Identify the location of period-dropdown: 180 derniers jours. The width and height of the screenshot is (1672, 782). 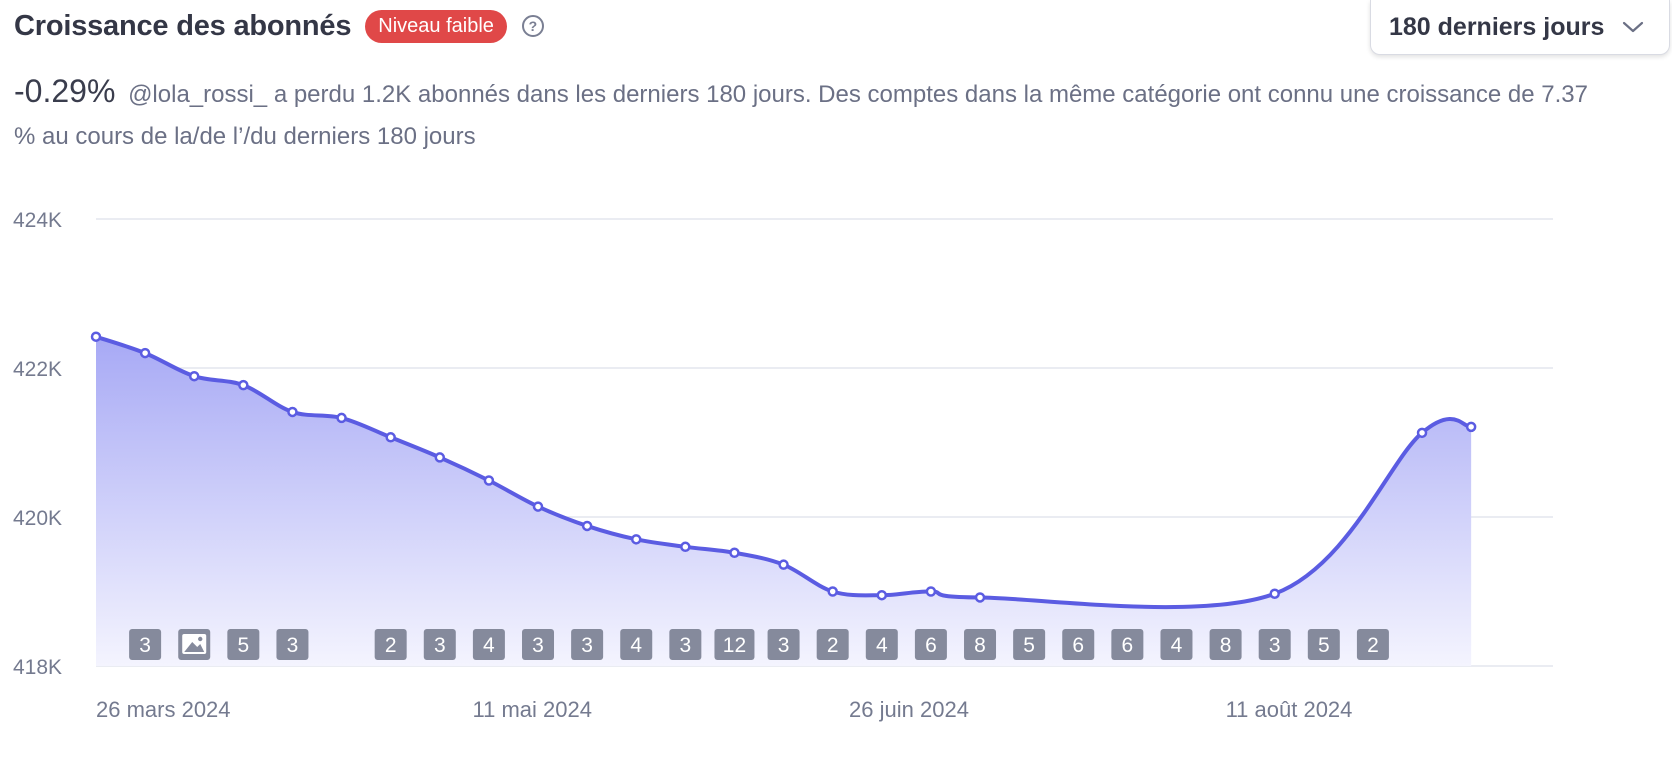
(1520, 27).